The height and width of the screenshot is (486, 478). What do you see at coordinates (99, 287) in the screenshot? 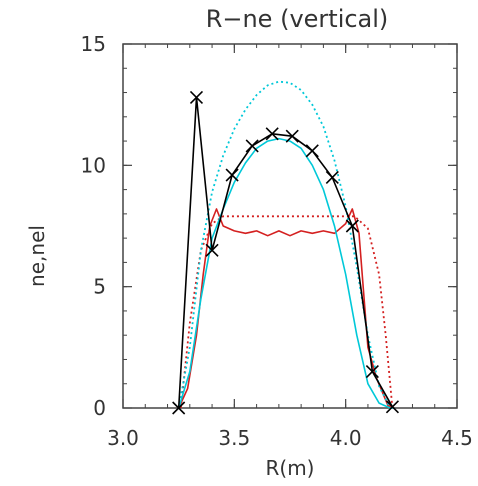
I see `y-tick-label: 5` at bounding box center [99, 287].